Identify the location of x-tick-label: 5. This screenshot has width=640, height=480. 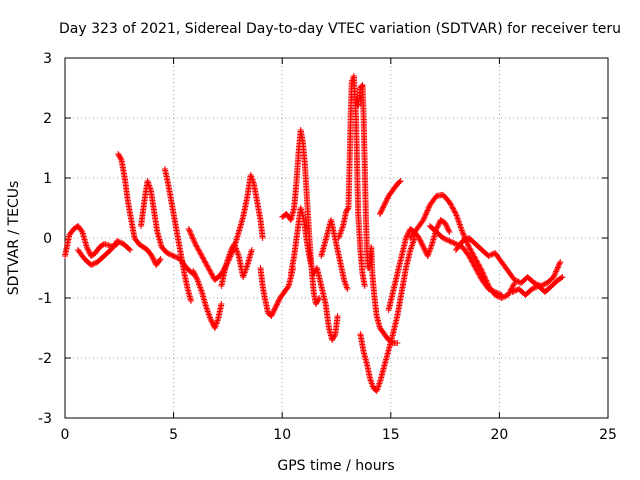
(173, 435).